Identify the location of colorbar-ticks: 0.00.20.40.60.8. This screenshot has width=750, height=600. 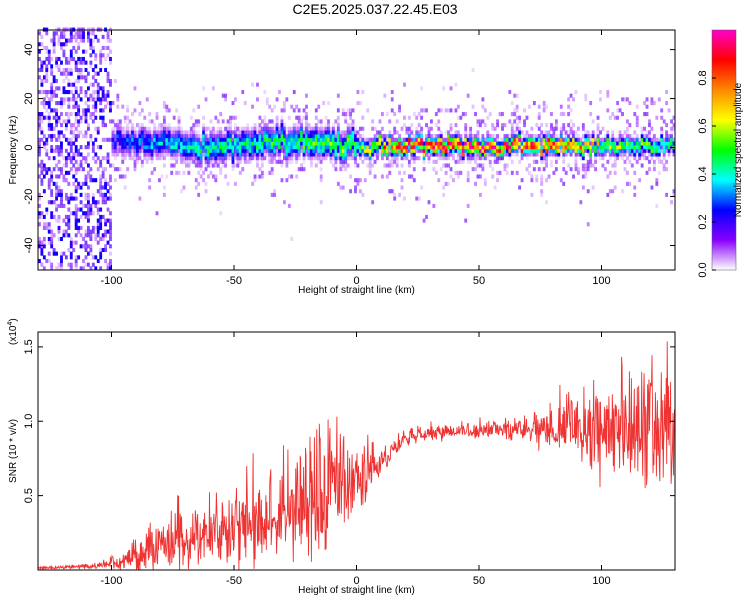
(706, 174).